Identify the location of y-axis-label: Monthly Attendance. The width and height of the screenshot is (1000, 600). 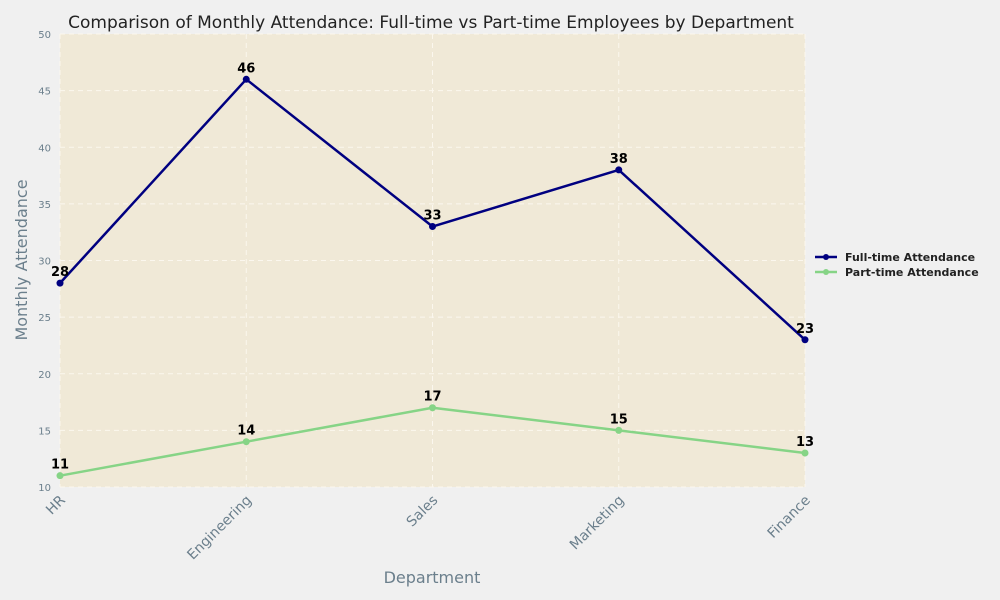
(21, 259).